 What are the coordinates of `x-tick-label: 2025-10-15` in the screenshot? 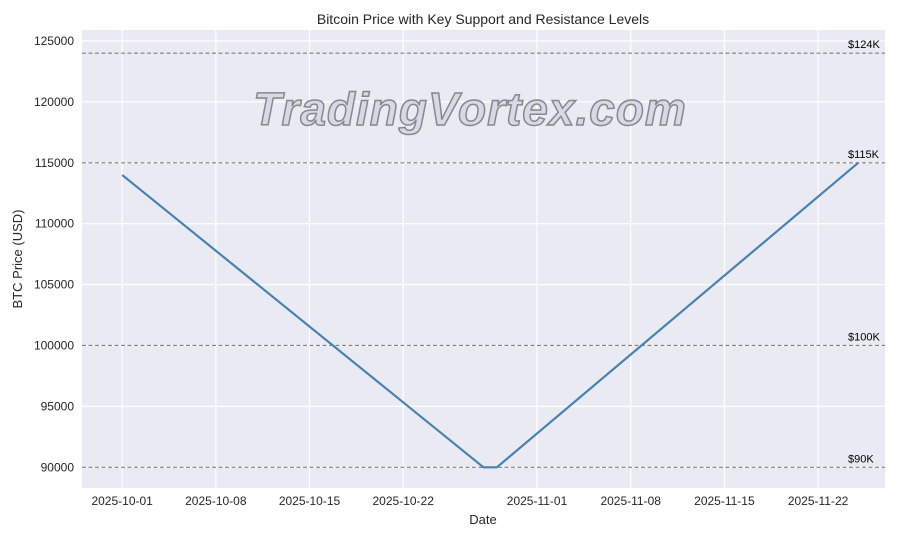 It's located at (310, 501).